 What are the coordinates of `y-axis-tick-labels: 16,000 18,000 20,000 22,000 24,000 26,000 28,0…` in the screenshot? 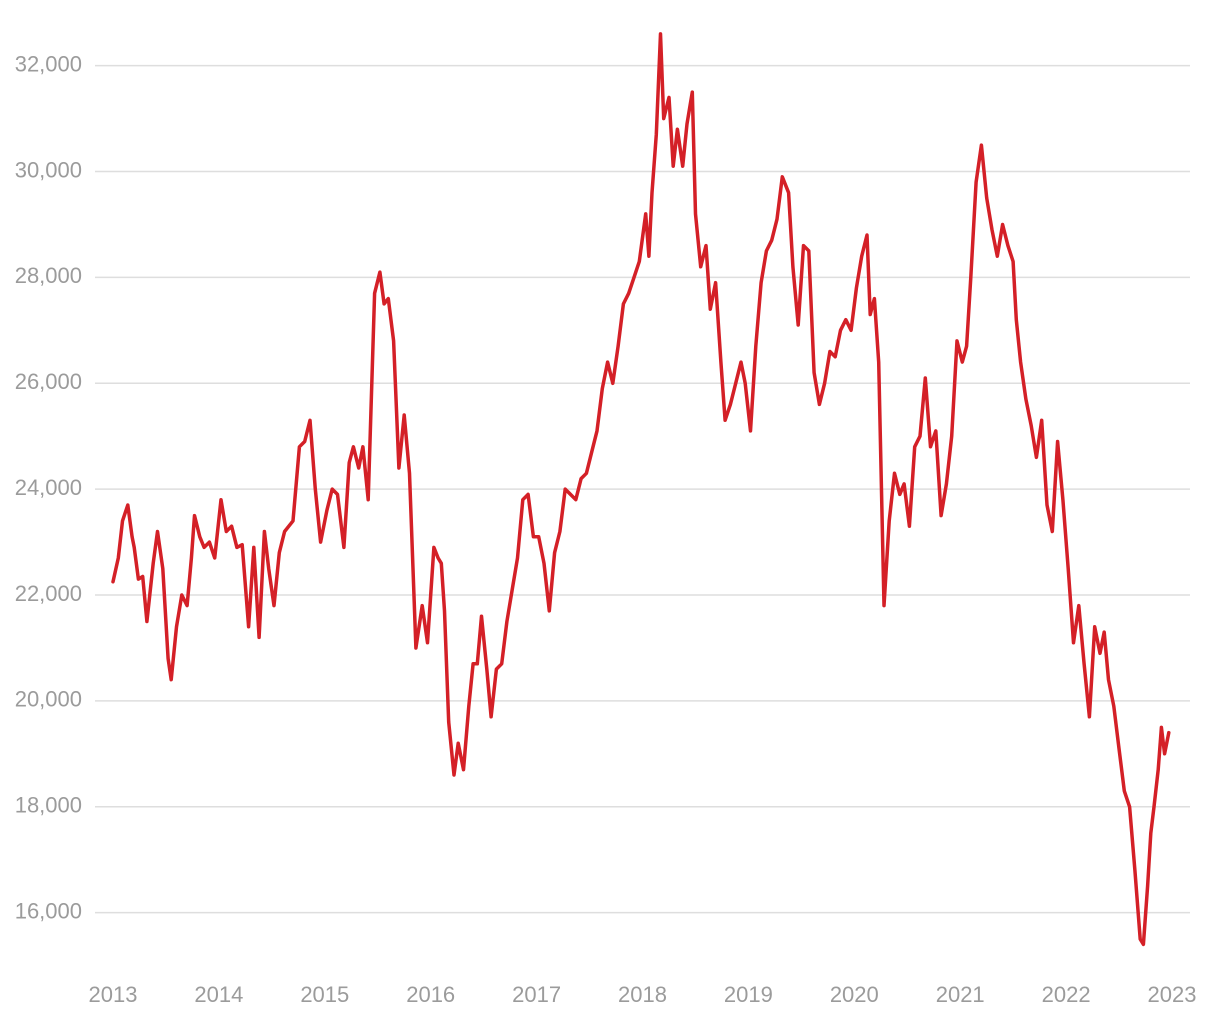 It's located at (48, 487).